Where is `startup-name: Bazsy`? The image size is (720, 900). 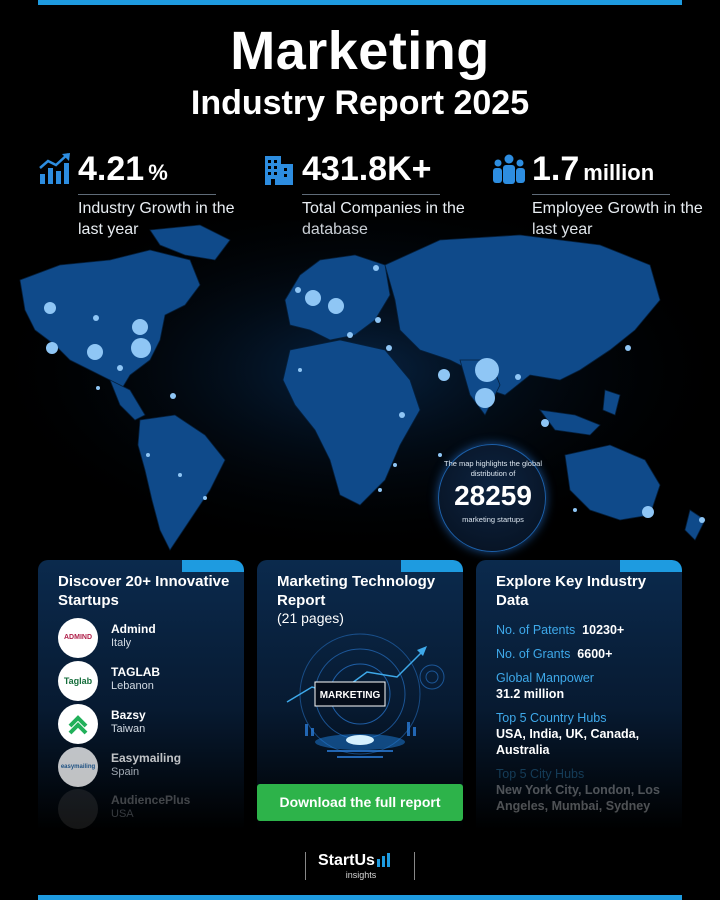
startup-name: Bazsy is located at coordinates (128, 715).